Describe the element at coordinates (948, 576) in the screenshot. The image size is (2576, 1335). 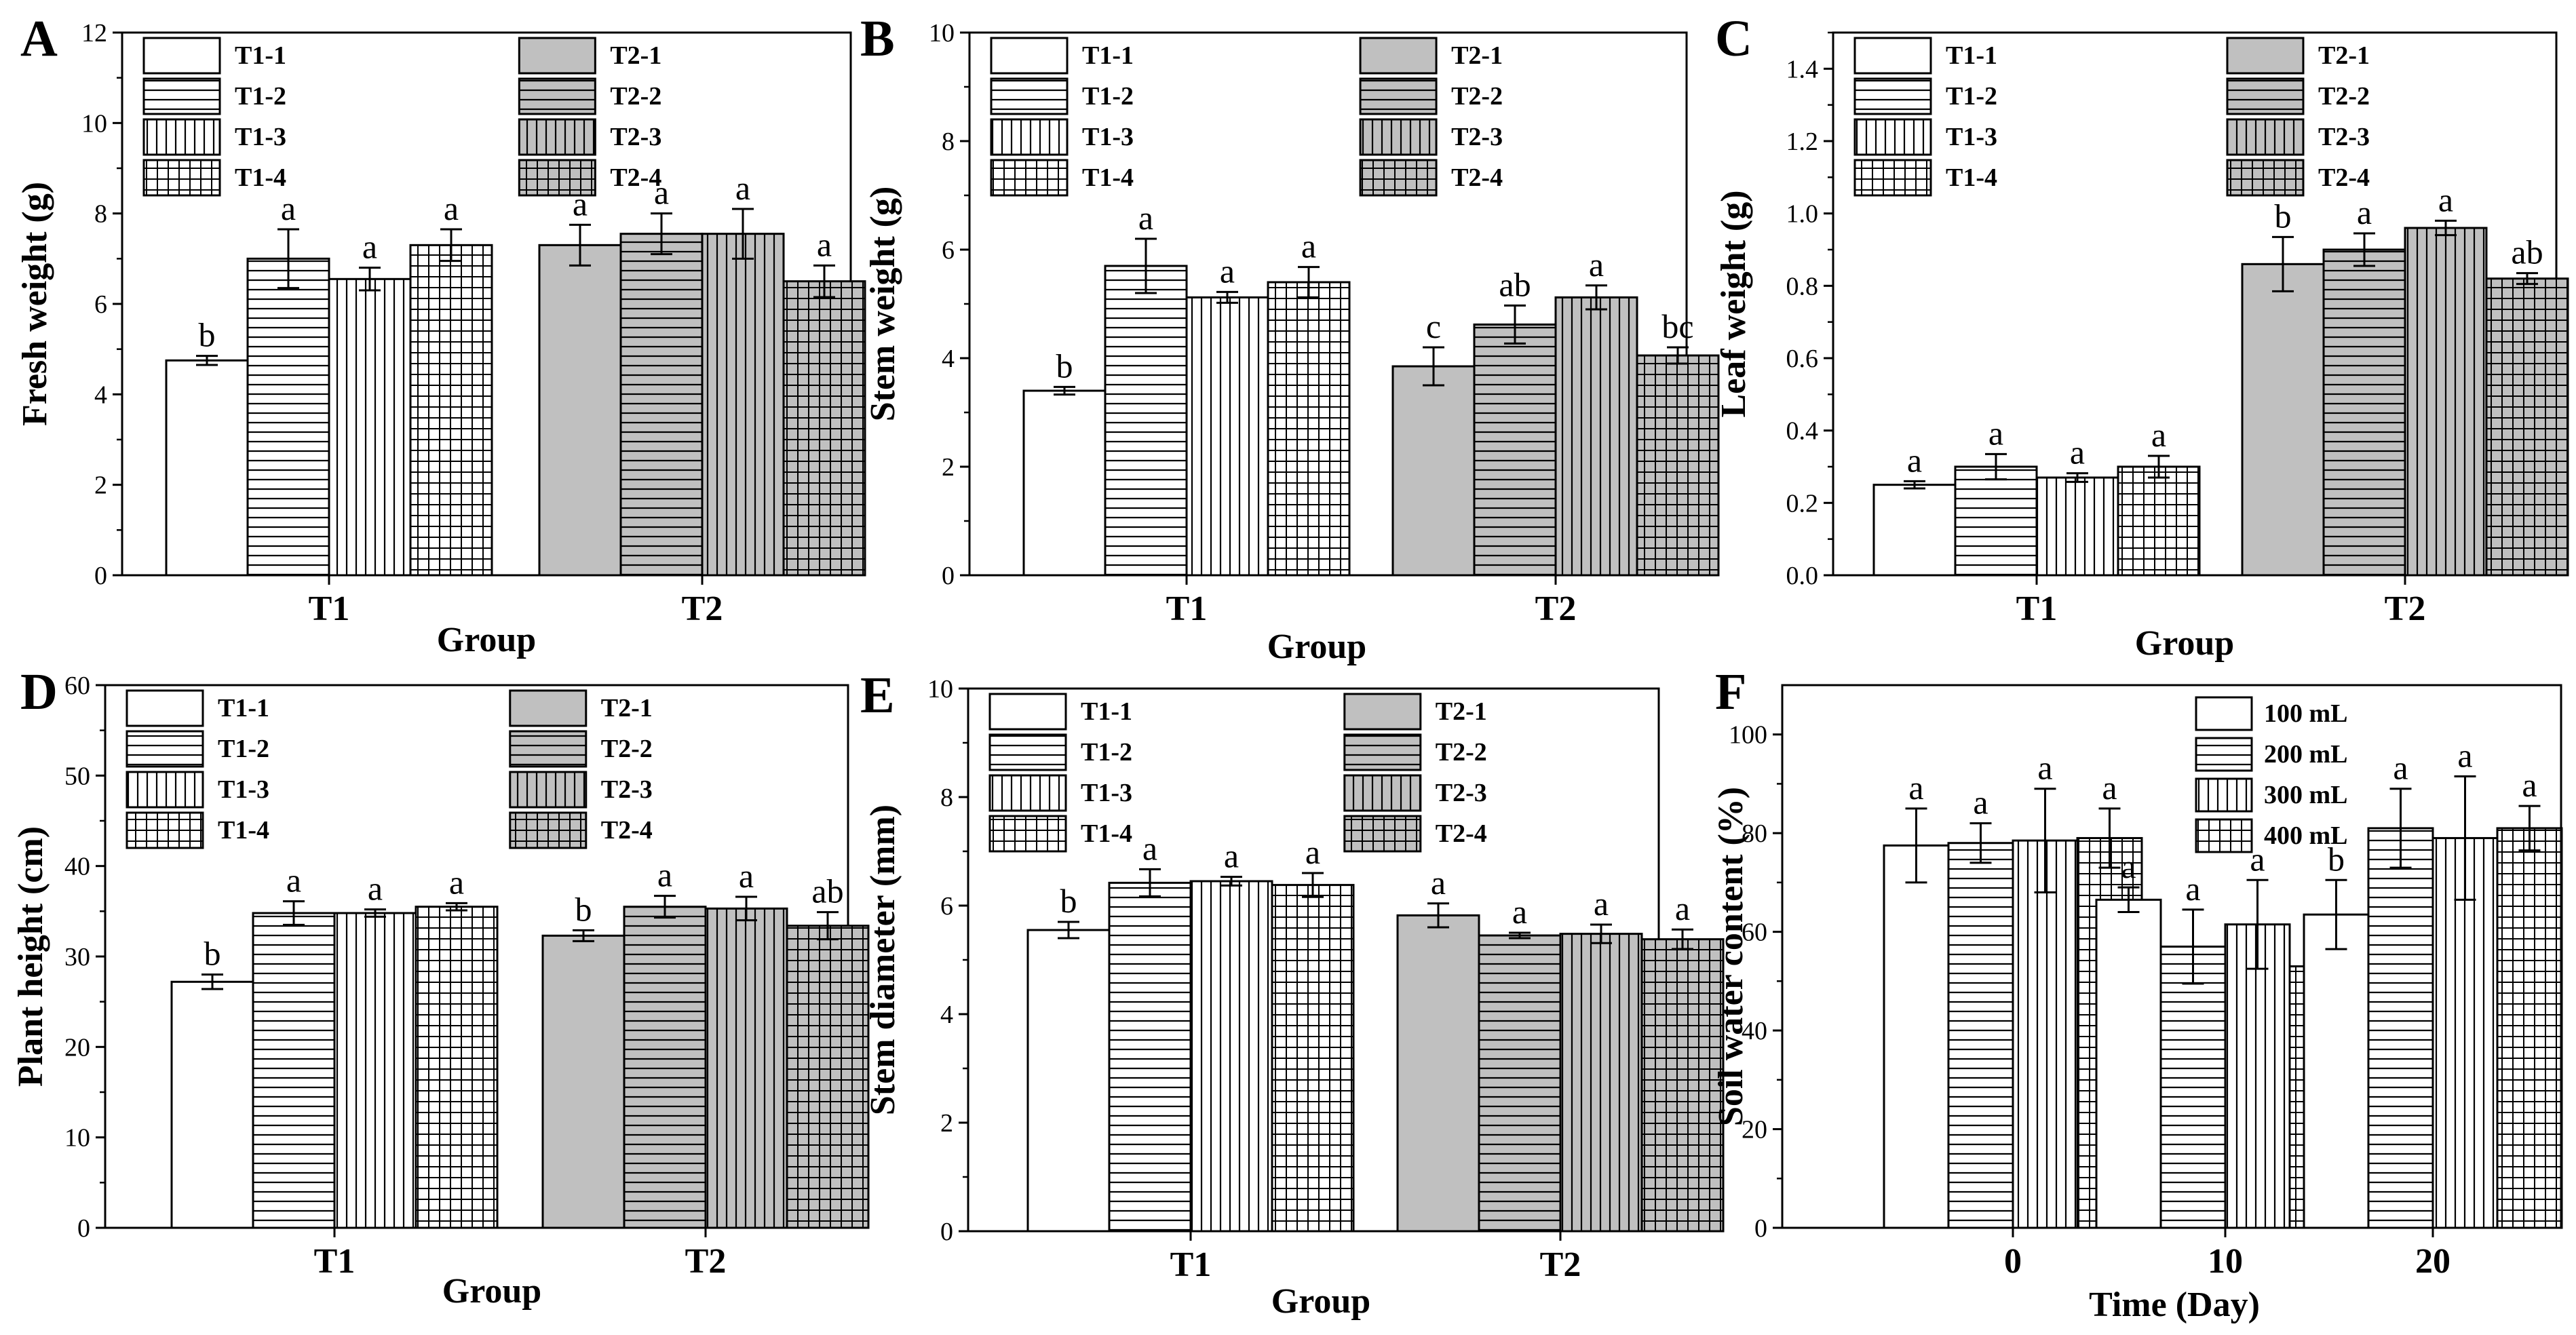
I see `y-tick-label: 0` at that location.